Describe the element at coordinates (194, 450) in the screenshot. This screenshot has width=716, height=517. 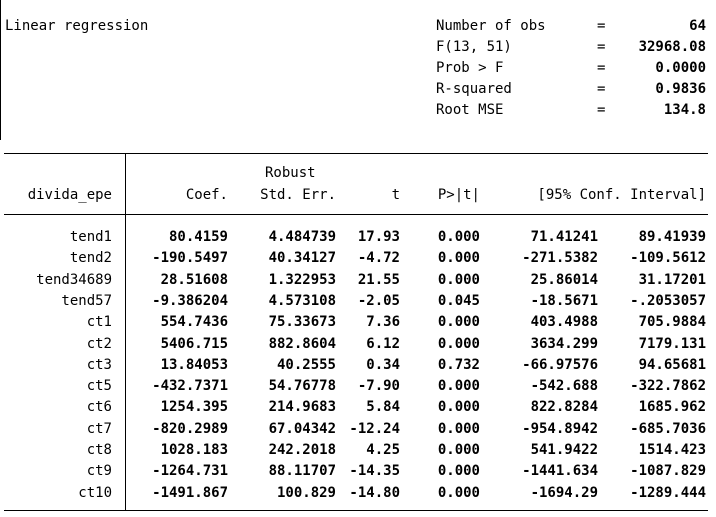
I see `coef-cell: 1028.183` at that location.